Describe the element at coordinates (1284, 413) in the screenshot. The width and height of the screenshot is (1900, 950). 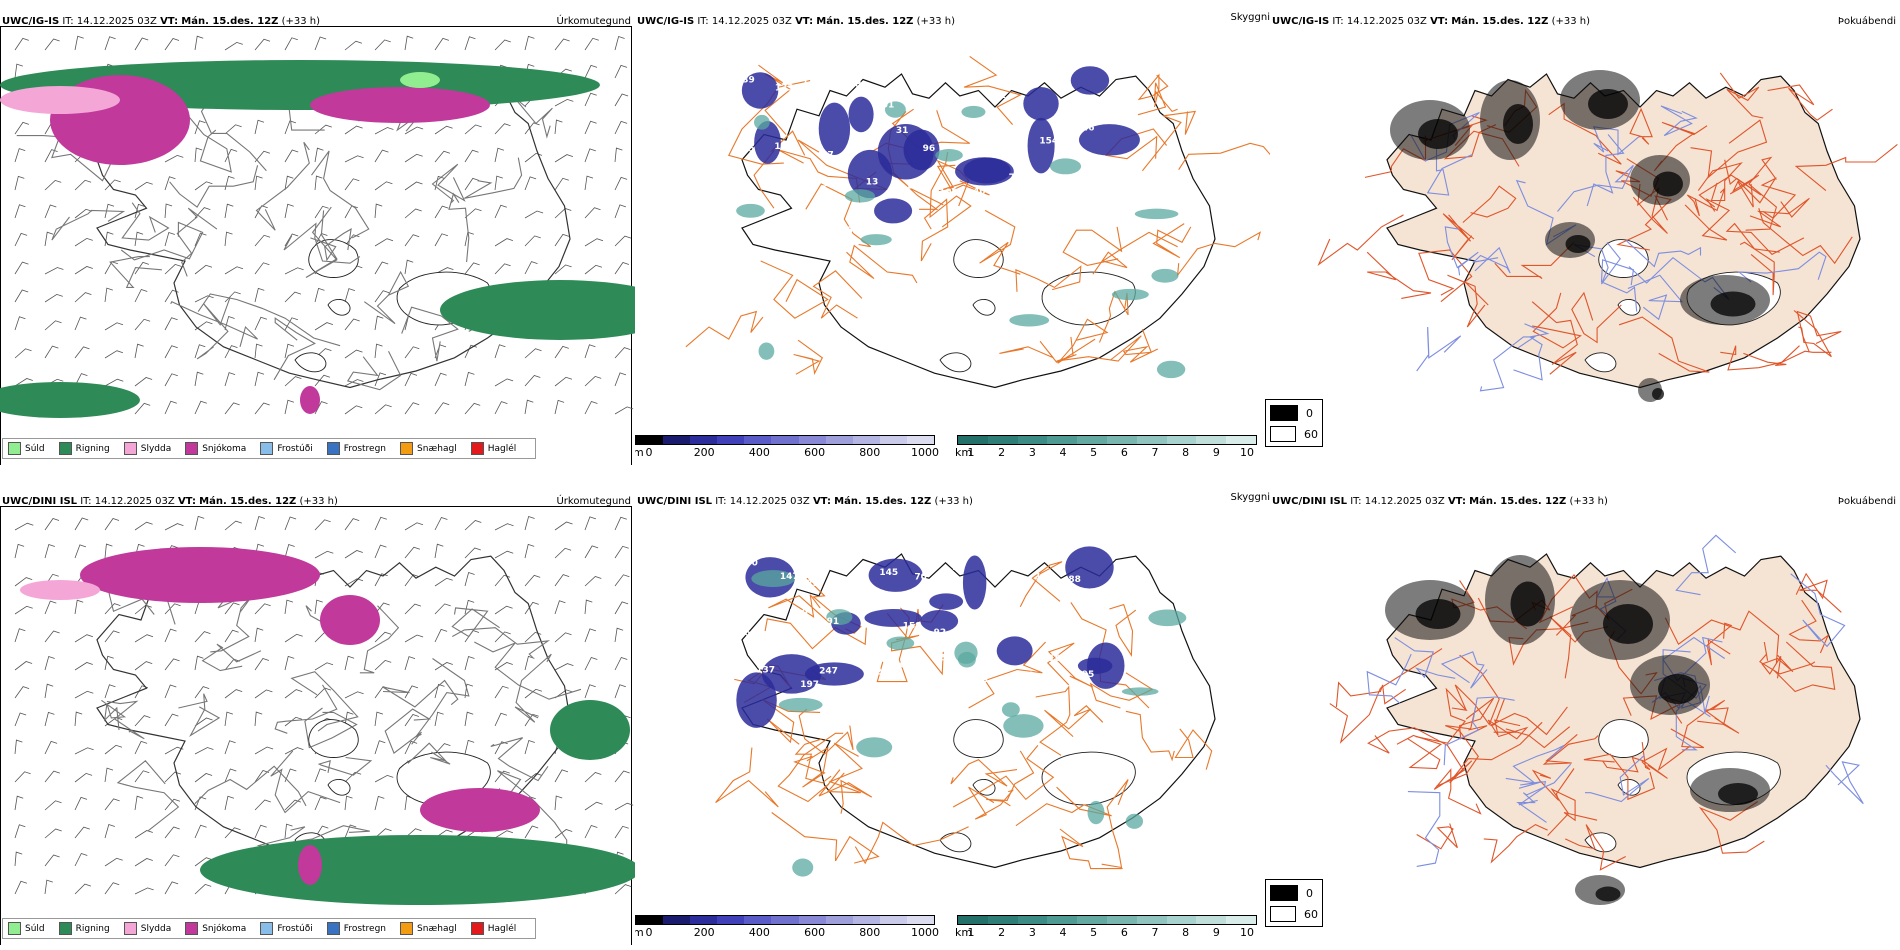
I see `fog-swatch-high` at that location.